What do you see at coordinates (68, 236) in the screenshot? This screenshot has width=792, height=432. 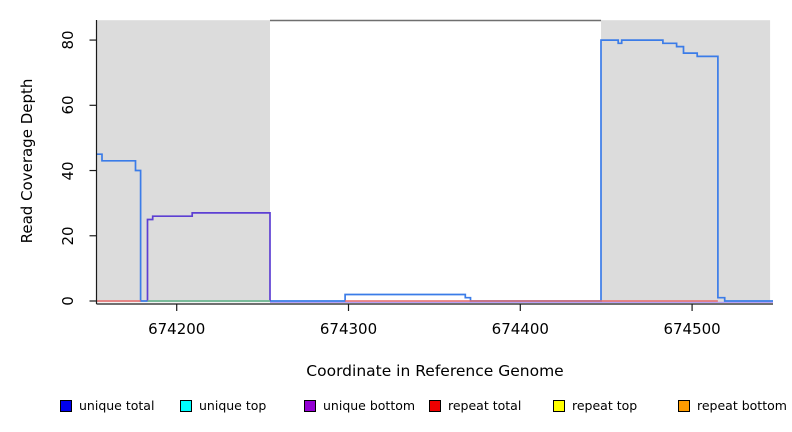 I see `y-tick-label: 20` at bounding box center [68, 236].